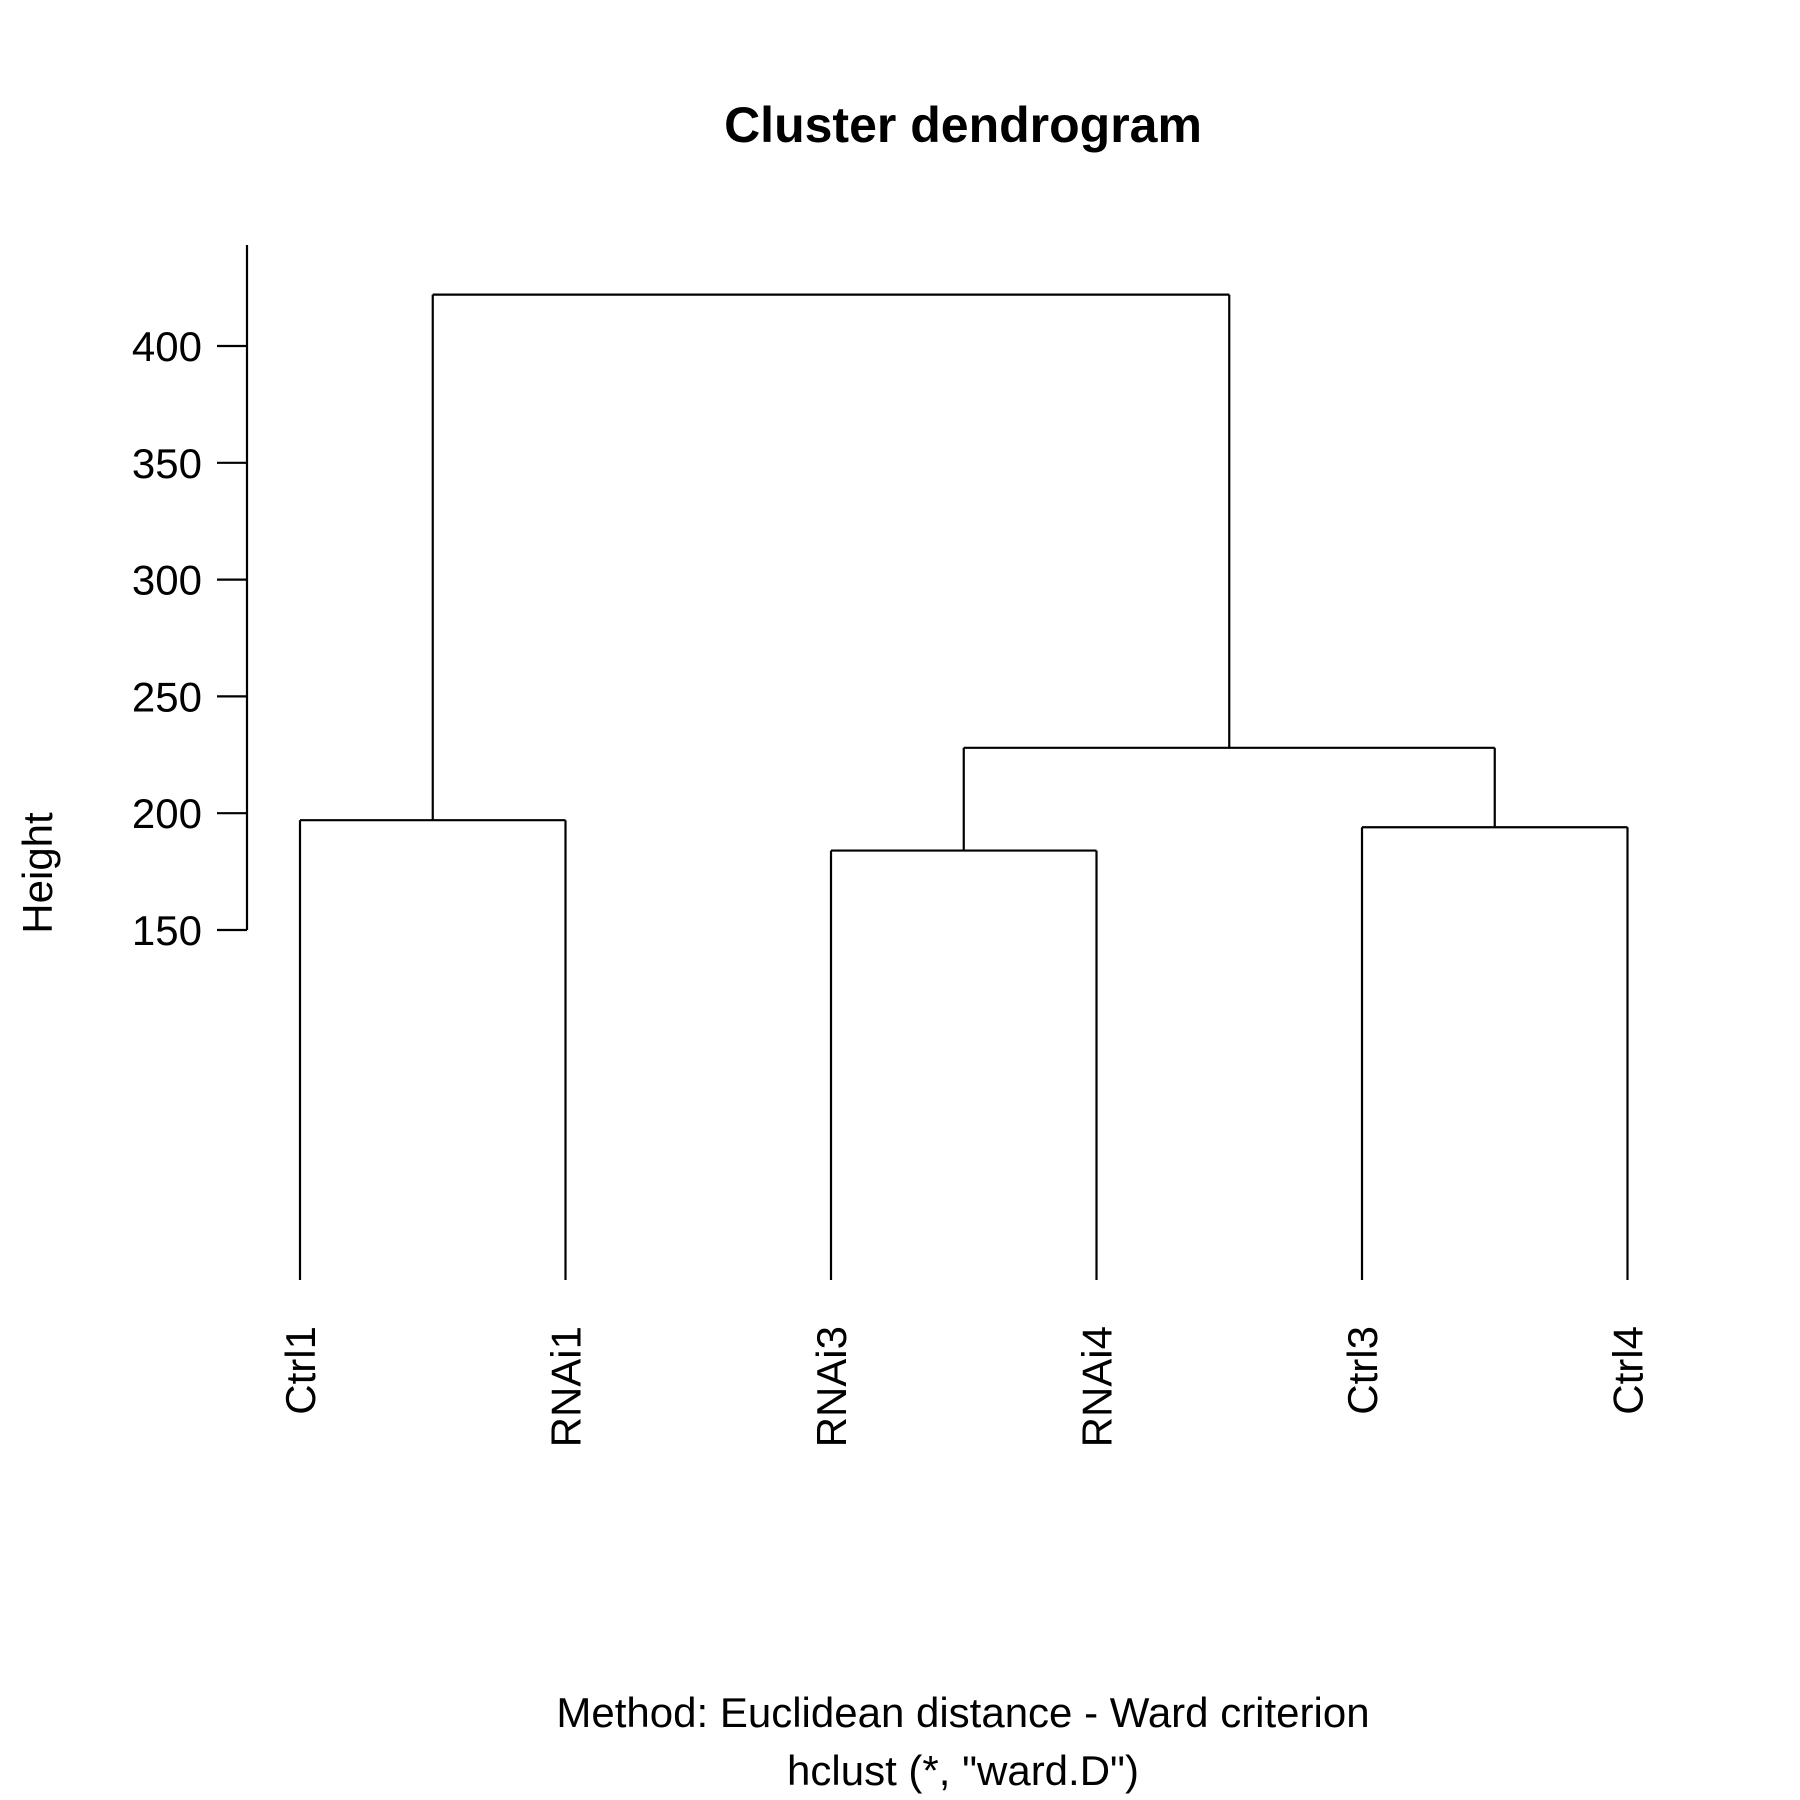 The width and height of the screenshot is (1800, 1800). What do you see at coordinates (963, 125) in the screenshot?
I see `chart-title: Cluster dendrogram` at bounding box center [963, 125].